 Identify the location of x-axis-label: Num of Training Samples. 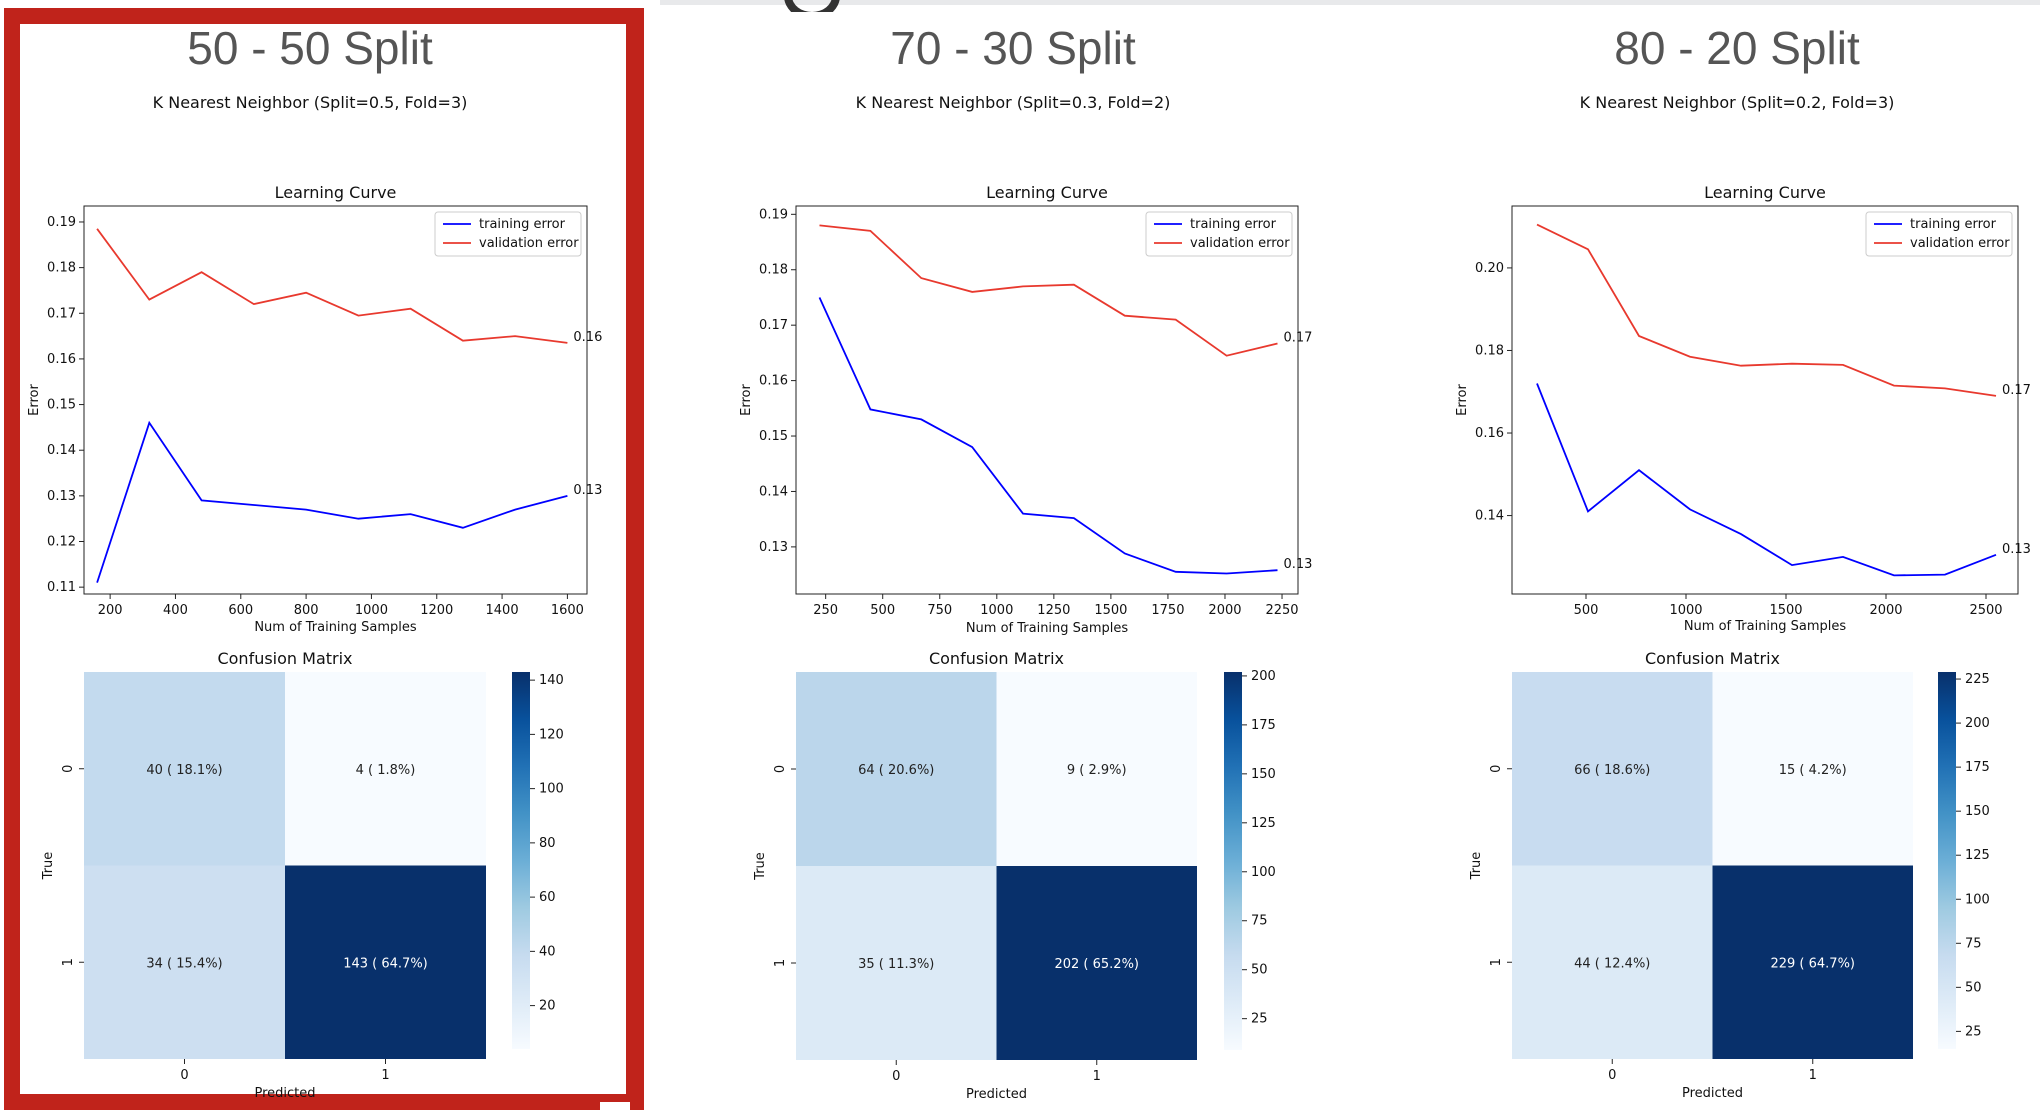
(1047, 628).